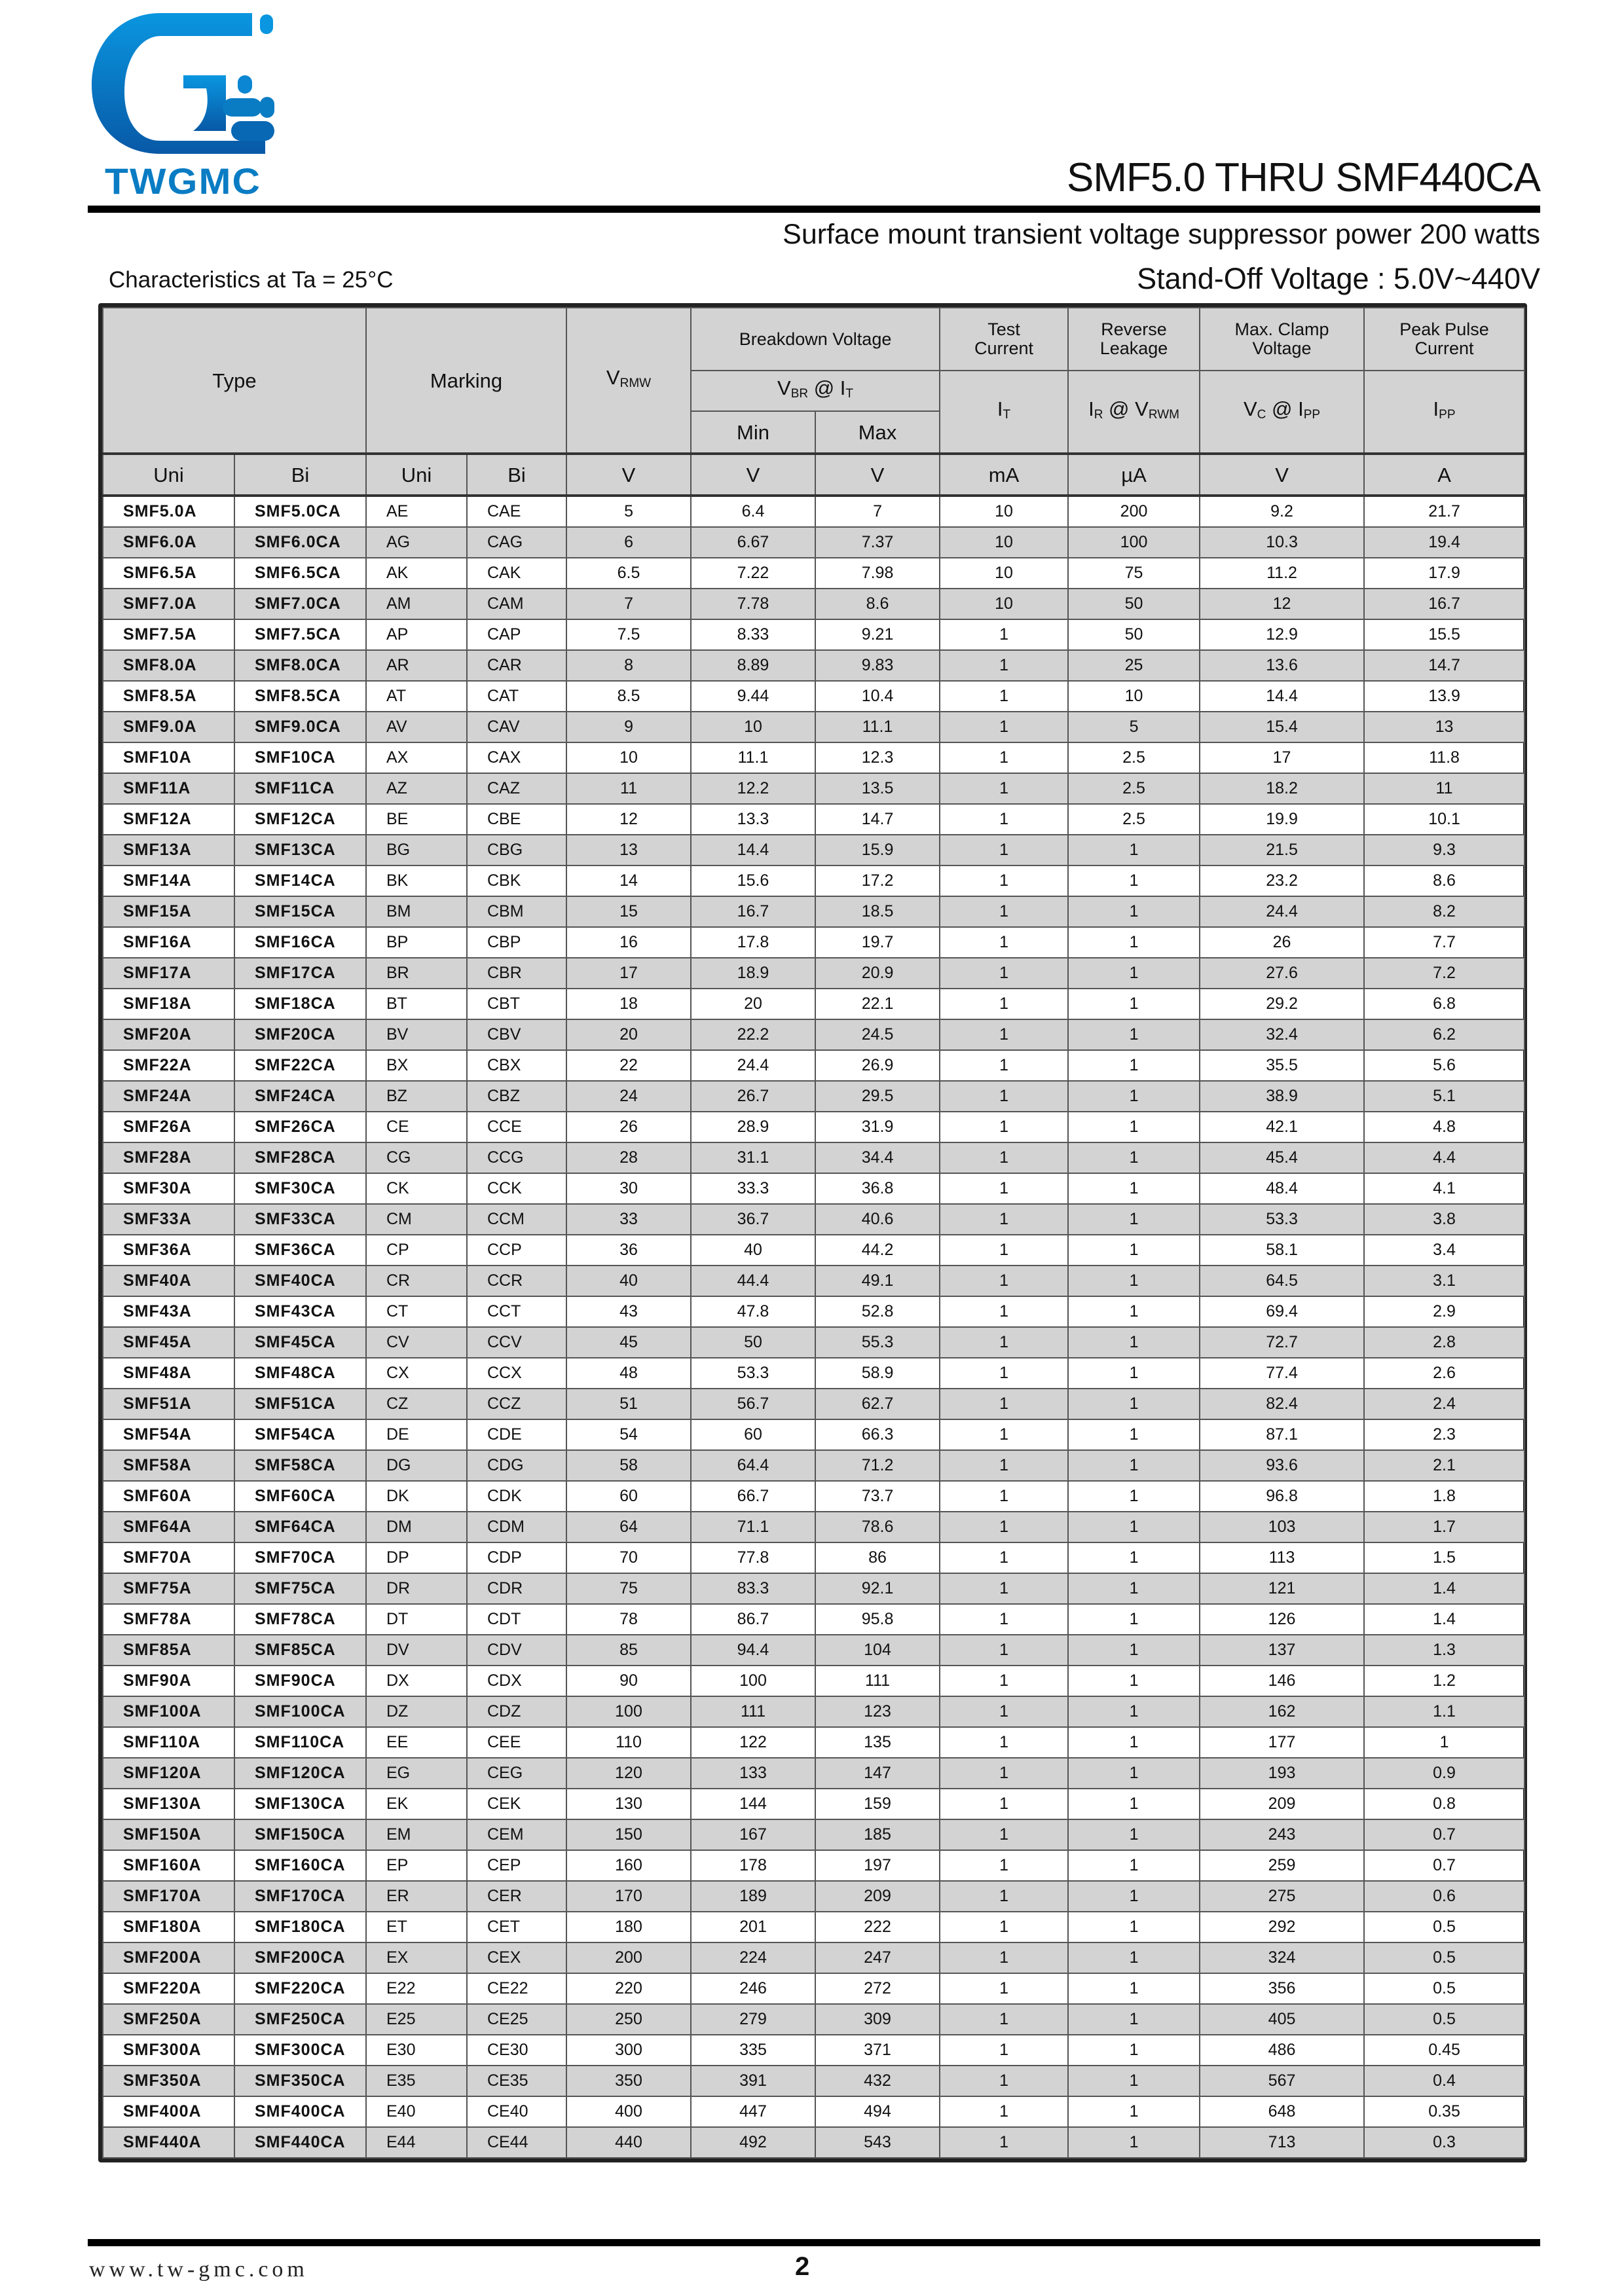 Image resolution: width=1624 pixels, height=2296 pixels. What do you see at coordinates (416, 1619) in the screenshot?
I see `table-cell: DT` at bounding box center [416, 1619].